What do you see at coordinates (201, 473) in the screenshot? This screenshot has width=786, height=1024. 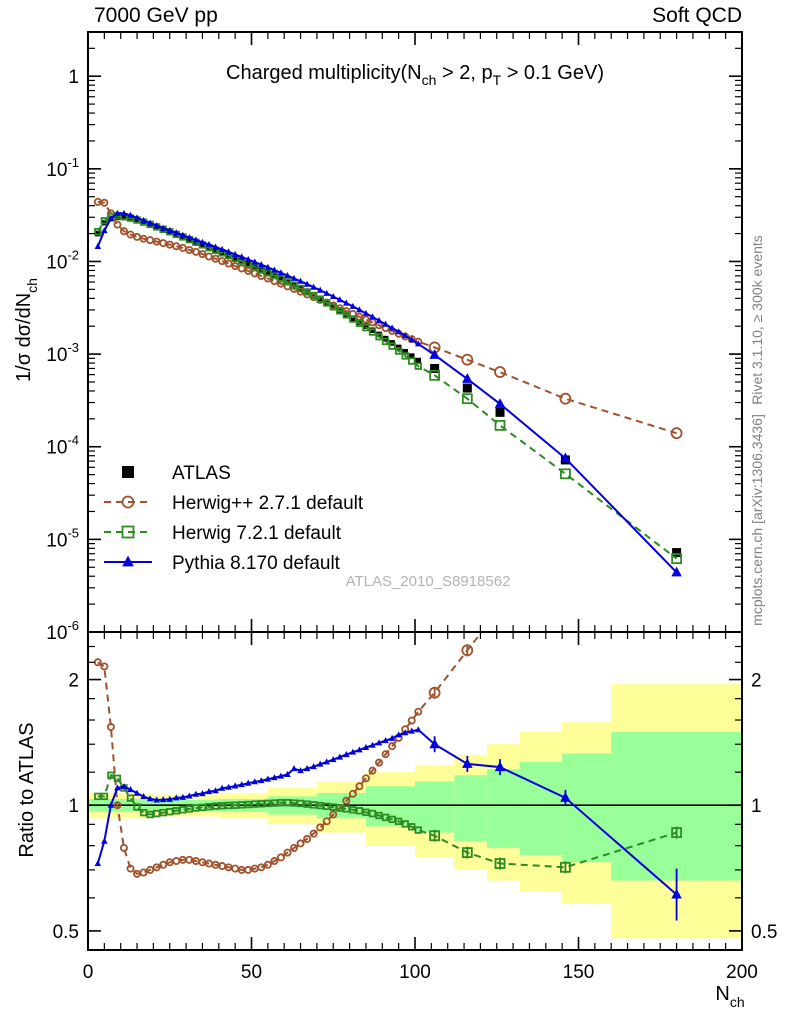 I see `legend-label: ATLAS` at bounding box center [201, 473].